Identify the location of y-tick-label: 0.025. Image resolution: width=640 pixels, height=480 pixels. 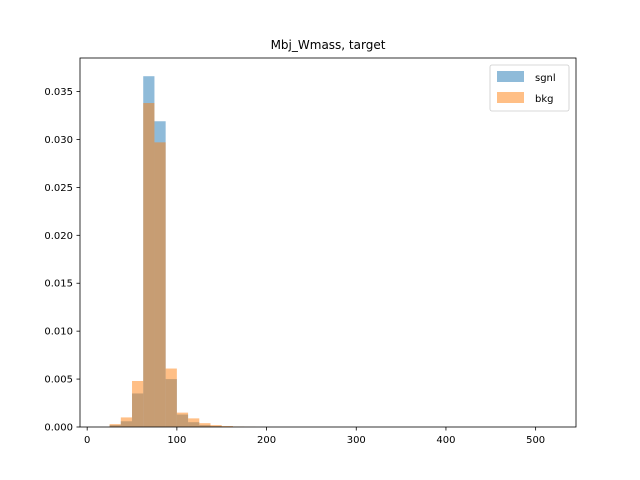
(58, 188).